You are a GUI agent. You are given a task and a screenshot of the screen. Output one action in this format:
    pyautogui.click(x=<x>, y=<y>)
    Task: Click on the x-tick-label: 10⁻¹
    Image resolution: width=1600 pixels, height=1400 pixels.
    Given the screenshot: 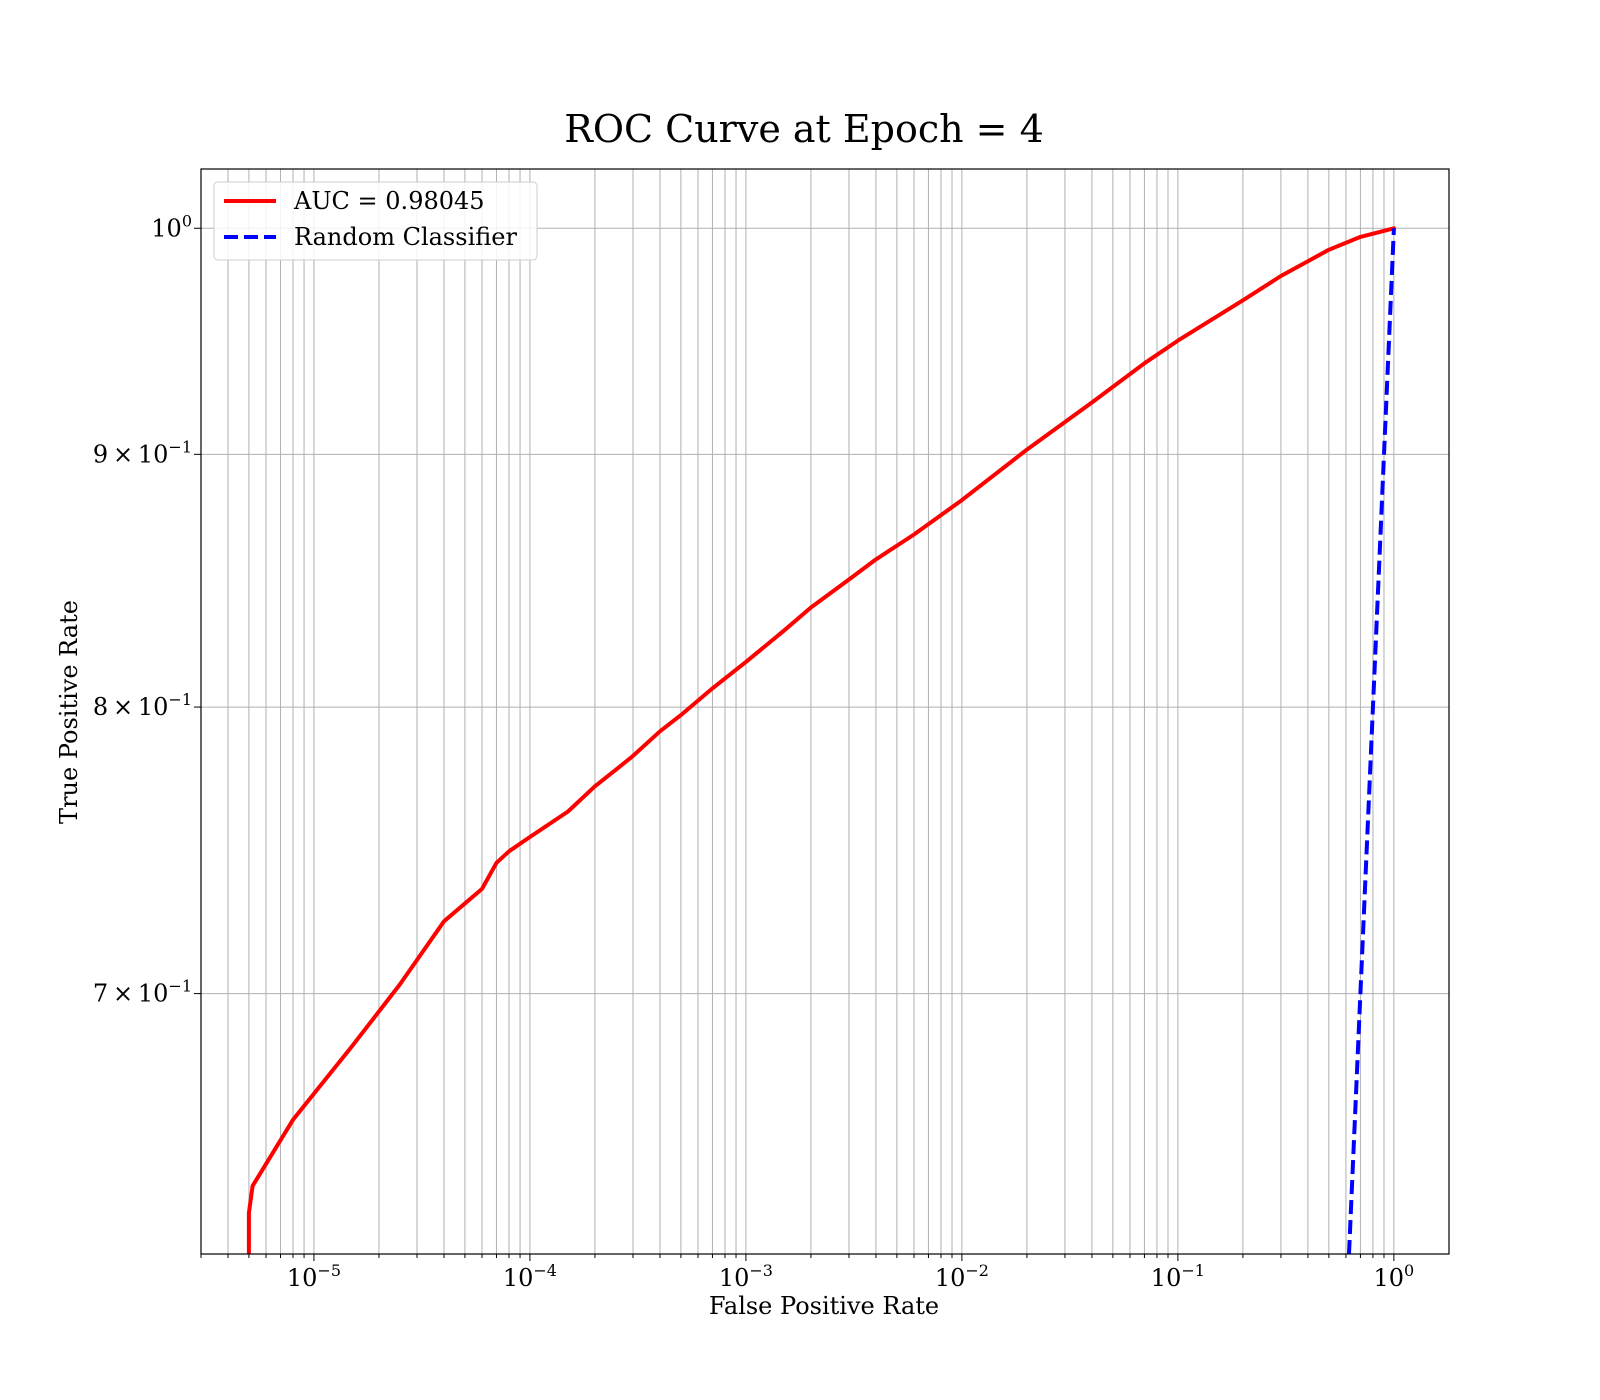 What is the action you would take?
    pyautogui.click(x=1178, y=1276)
    